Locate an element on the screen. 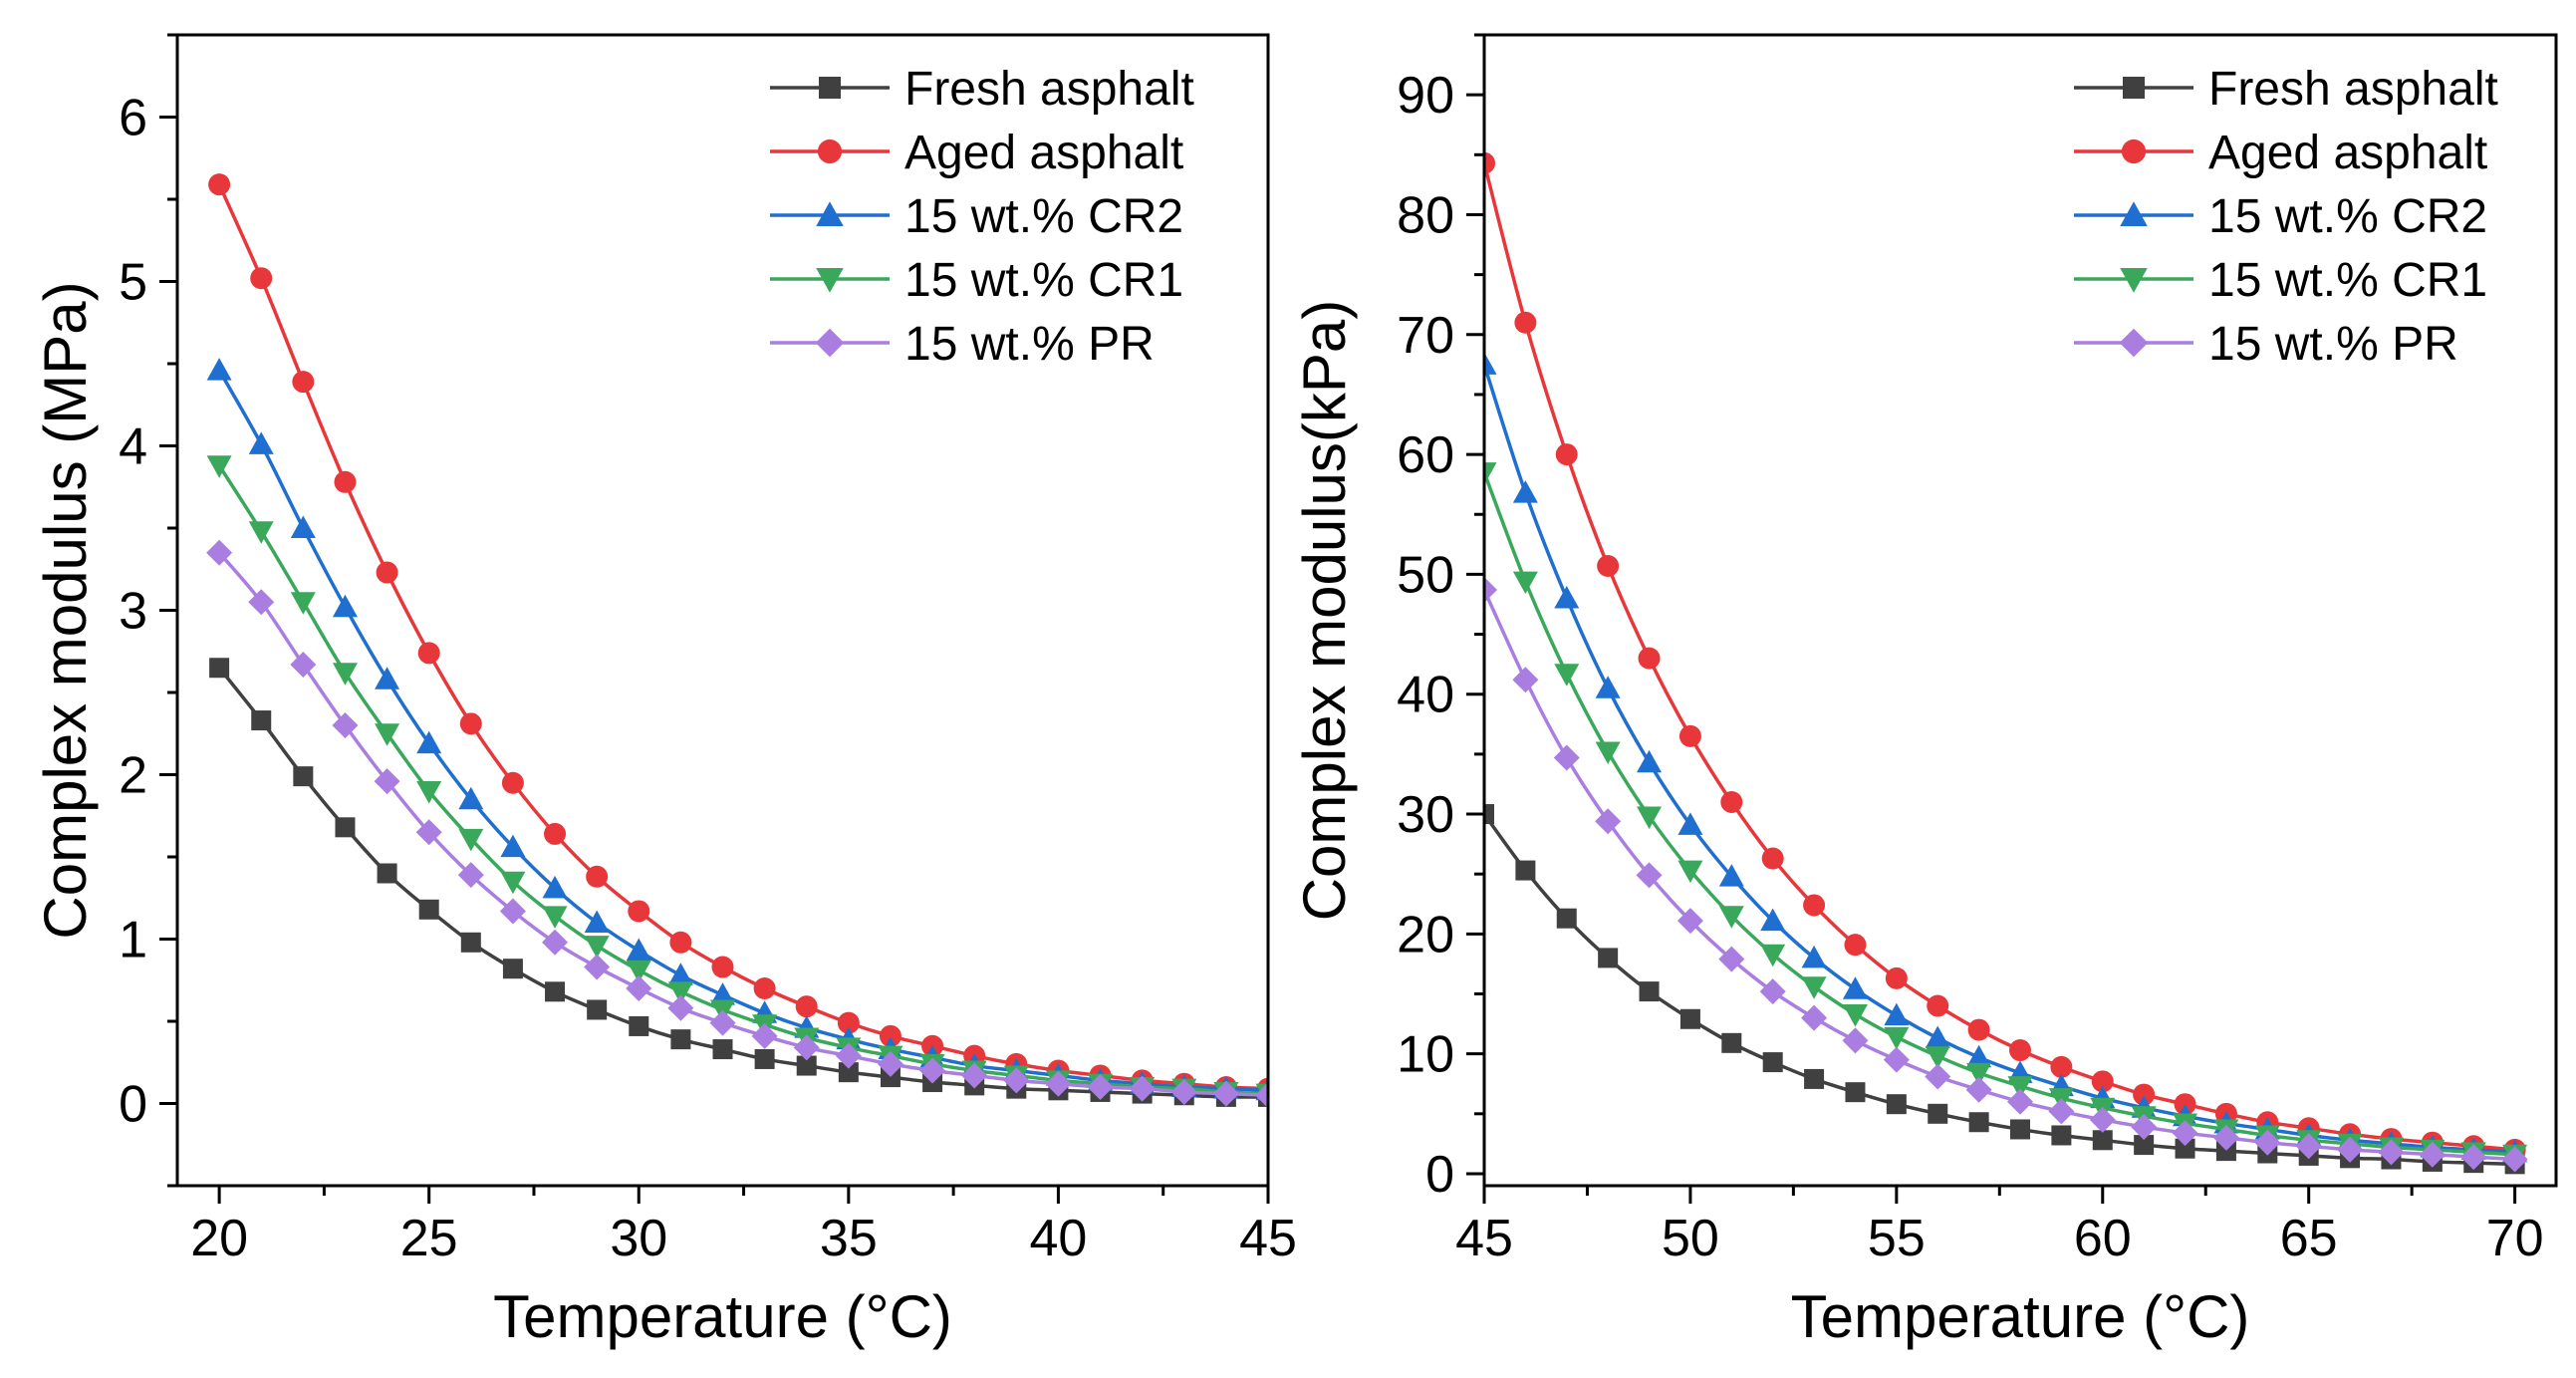 This screenshot has height=1378, width=2576. x-tick-label-1: 45 is located at coordinates (1484, 1238).